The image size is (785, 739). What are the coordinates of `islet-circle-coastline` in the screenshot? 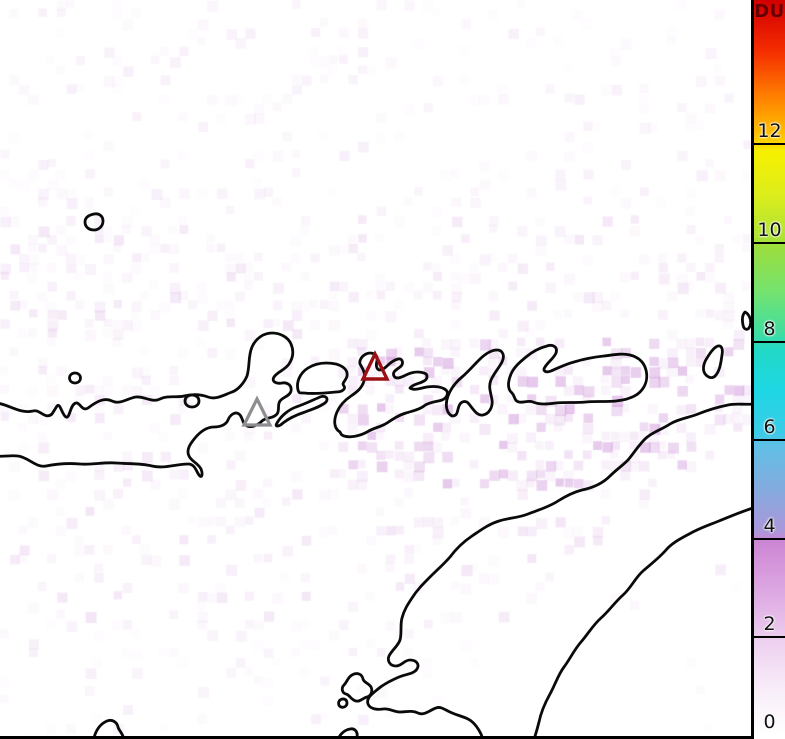 It's located at (192, 401).